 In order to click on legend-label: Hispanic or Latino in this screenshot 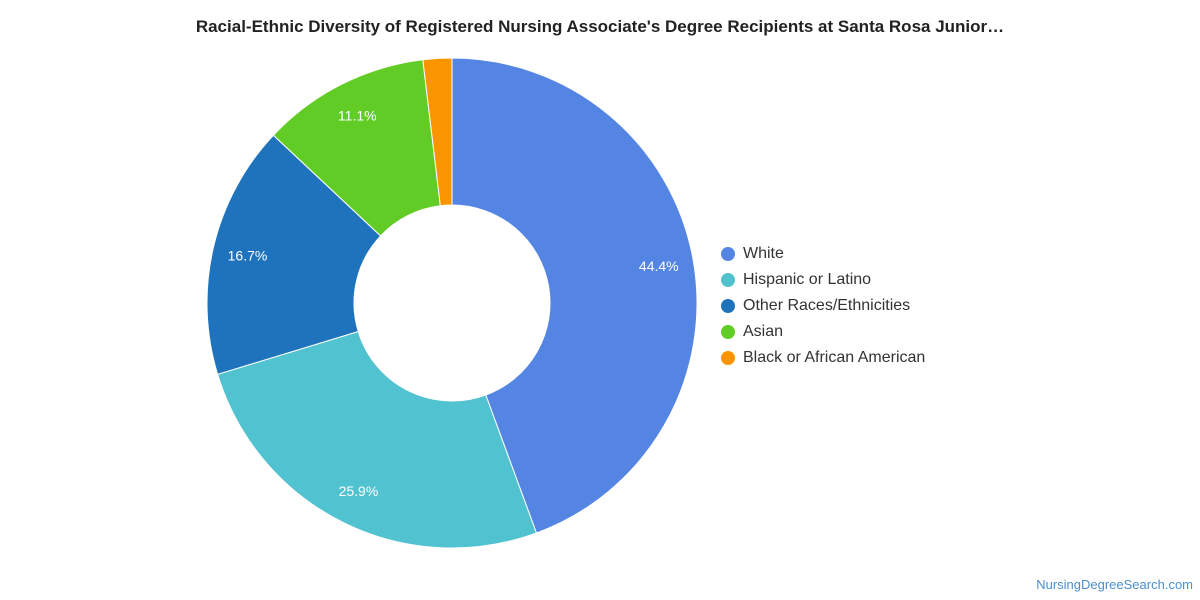, I will do `click(807, 279)`.